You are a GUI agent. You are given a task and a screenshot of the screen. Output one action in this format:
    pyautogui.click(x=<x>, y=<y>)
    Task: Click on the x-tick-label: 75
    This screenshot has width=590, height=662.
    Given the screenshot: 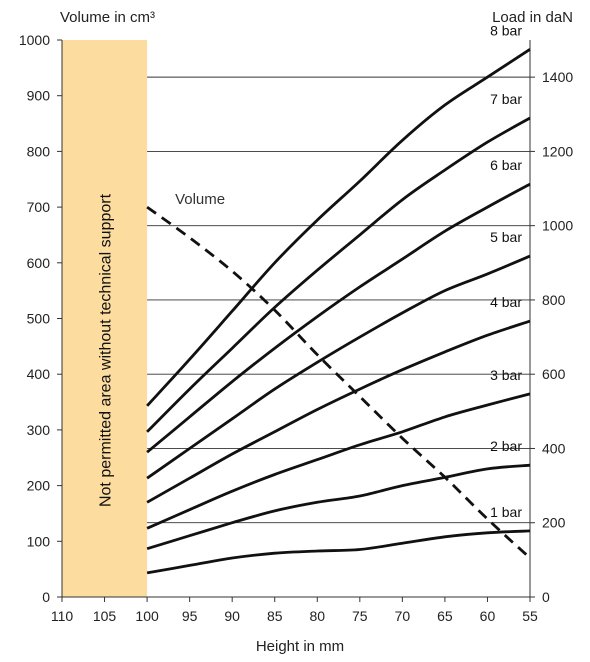 What is the action you would take?
    pyautogui.click(x=360, y=616)
    